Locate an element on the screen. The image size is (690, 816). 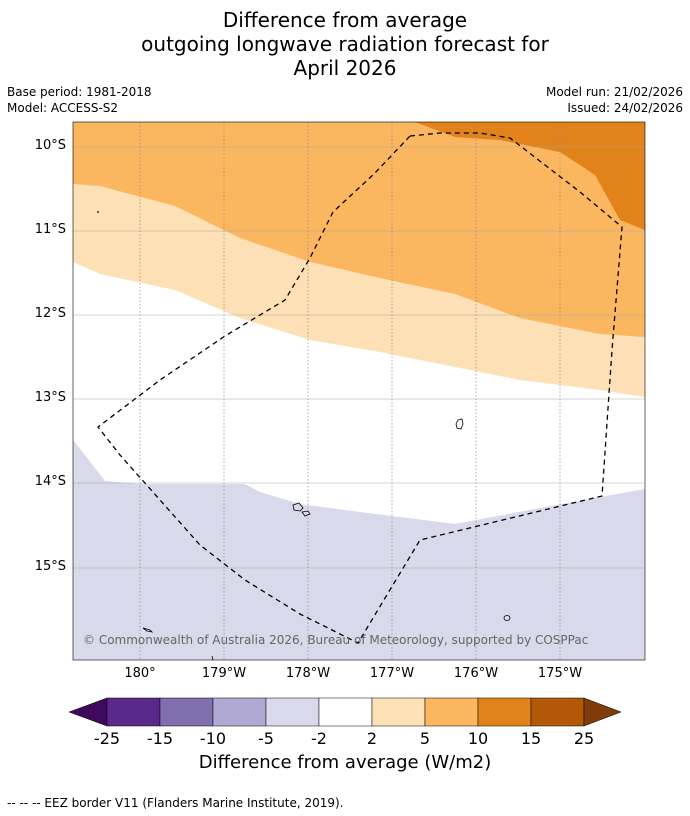
model-run: Model run: 21/02/2026 is located at coordinates (614, 92).